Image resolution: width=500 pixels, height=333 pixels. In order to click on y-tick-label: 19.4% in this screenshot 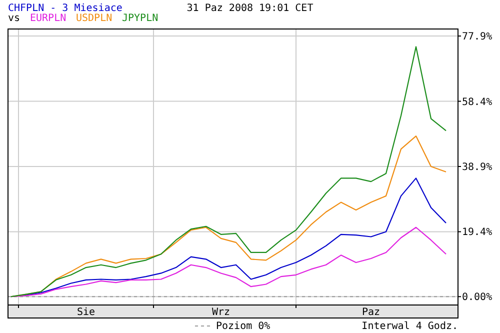, I will do `click(477, 232)`.